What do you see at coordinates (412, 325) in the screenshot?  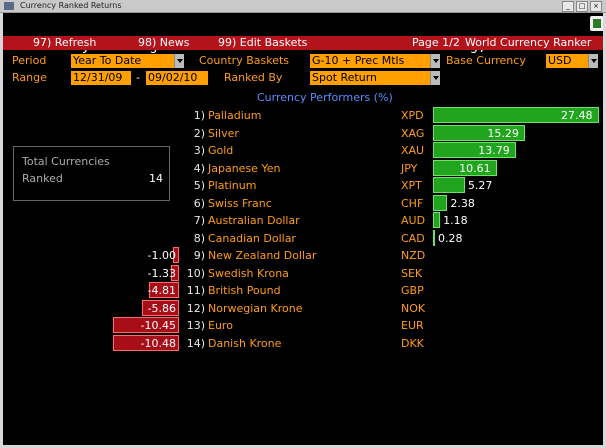 I see `row-currency-code: EUR` at bounding box center [412, 325].